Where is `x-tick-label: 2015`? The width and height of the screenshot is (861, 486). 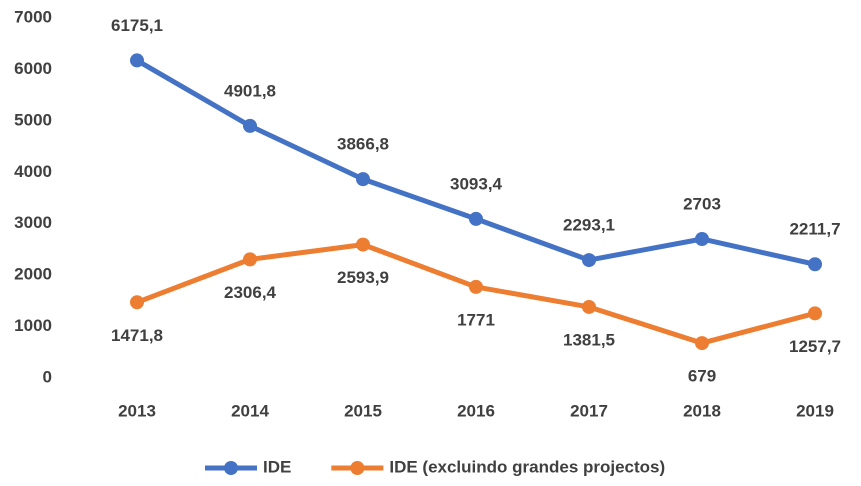 x-tick-label: 2015 is located at coordinates (363, 410).